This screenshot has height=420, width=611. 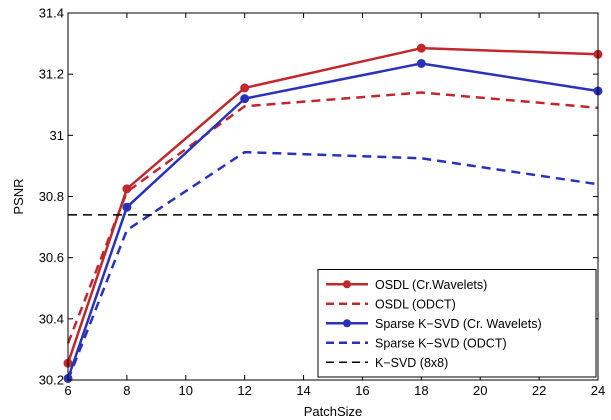 I want to click on y-tick-label: 30.6, so click(x=51, y=257).